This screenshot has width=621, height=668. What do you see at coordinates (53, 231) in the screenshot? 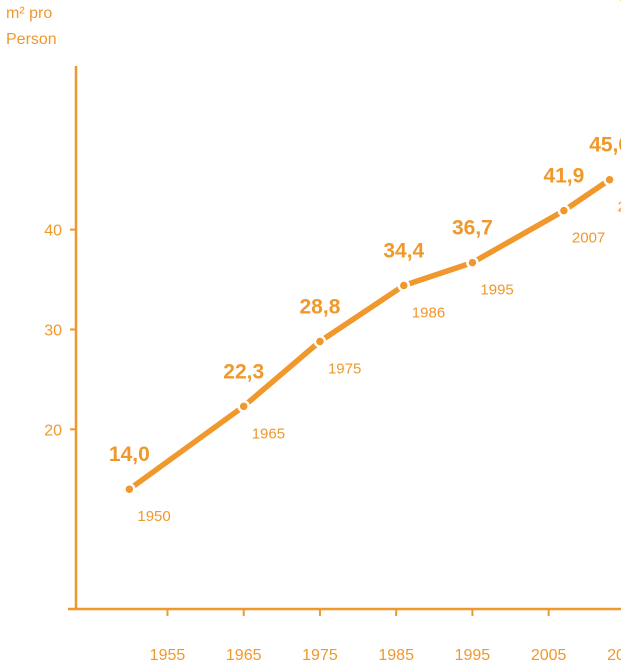
I see `y-tick-label: 40` at bounding box center [53, 231].